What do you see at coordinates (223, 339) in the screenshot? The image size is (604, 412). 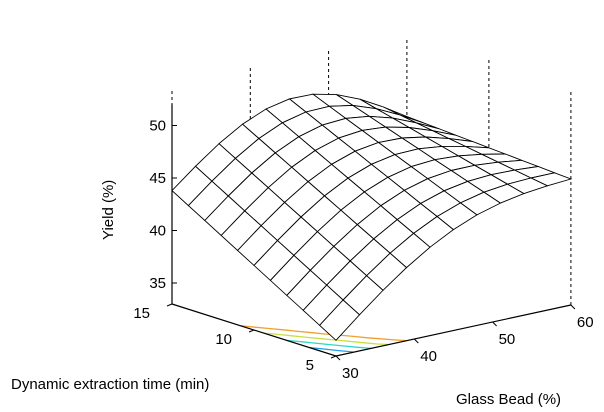 I see `y-tick-label-1: 10` at bounding box center [223, 339].